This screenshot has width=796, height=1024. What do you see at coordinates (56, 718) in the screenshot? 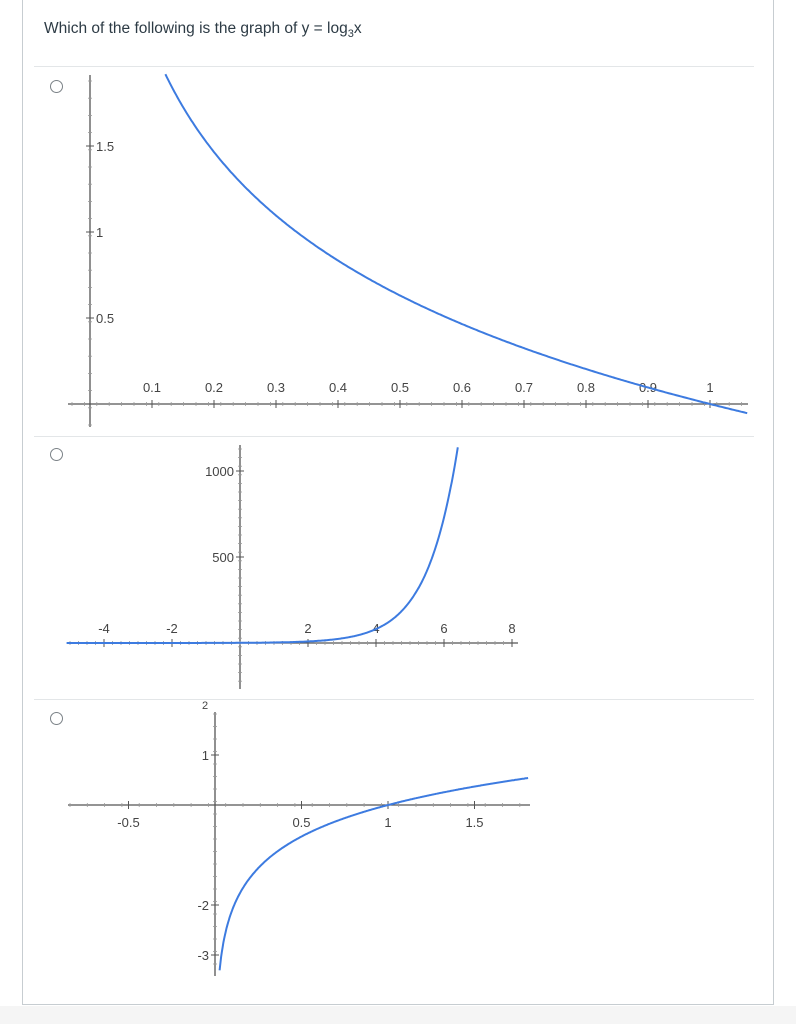
I see `option-c-radio` at bounding box center [56, 718].